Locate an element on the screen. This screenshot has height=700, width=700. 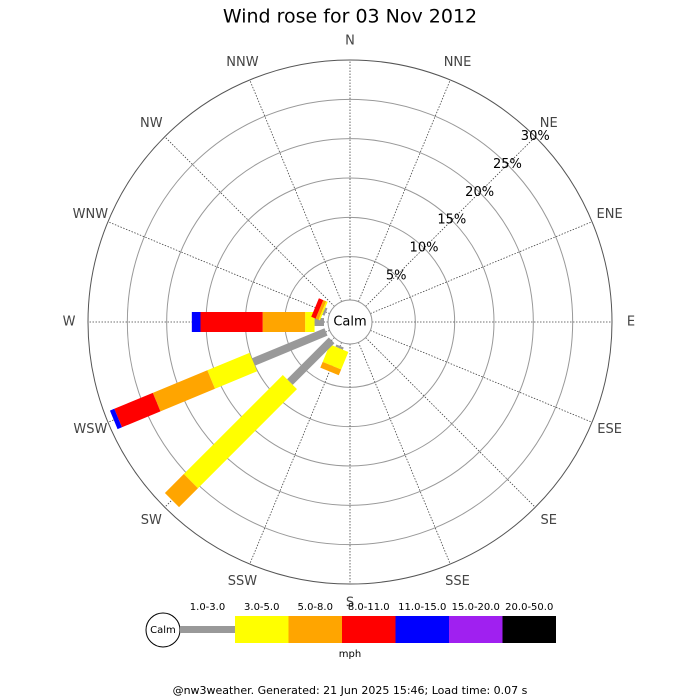
legend-label: 15.0-20.0 is located at coordinates (476, 607).